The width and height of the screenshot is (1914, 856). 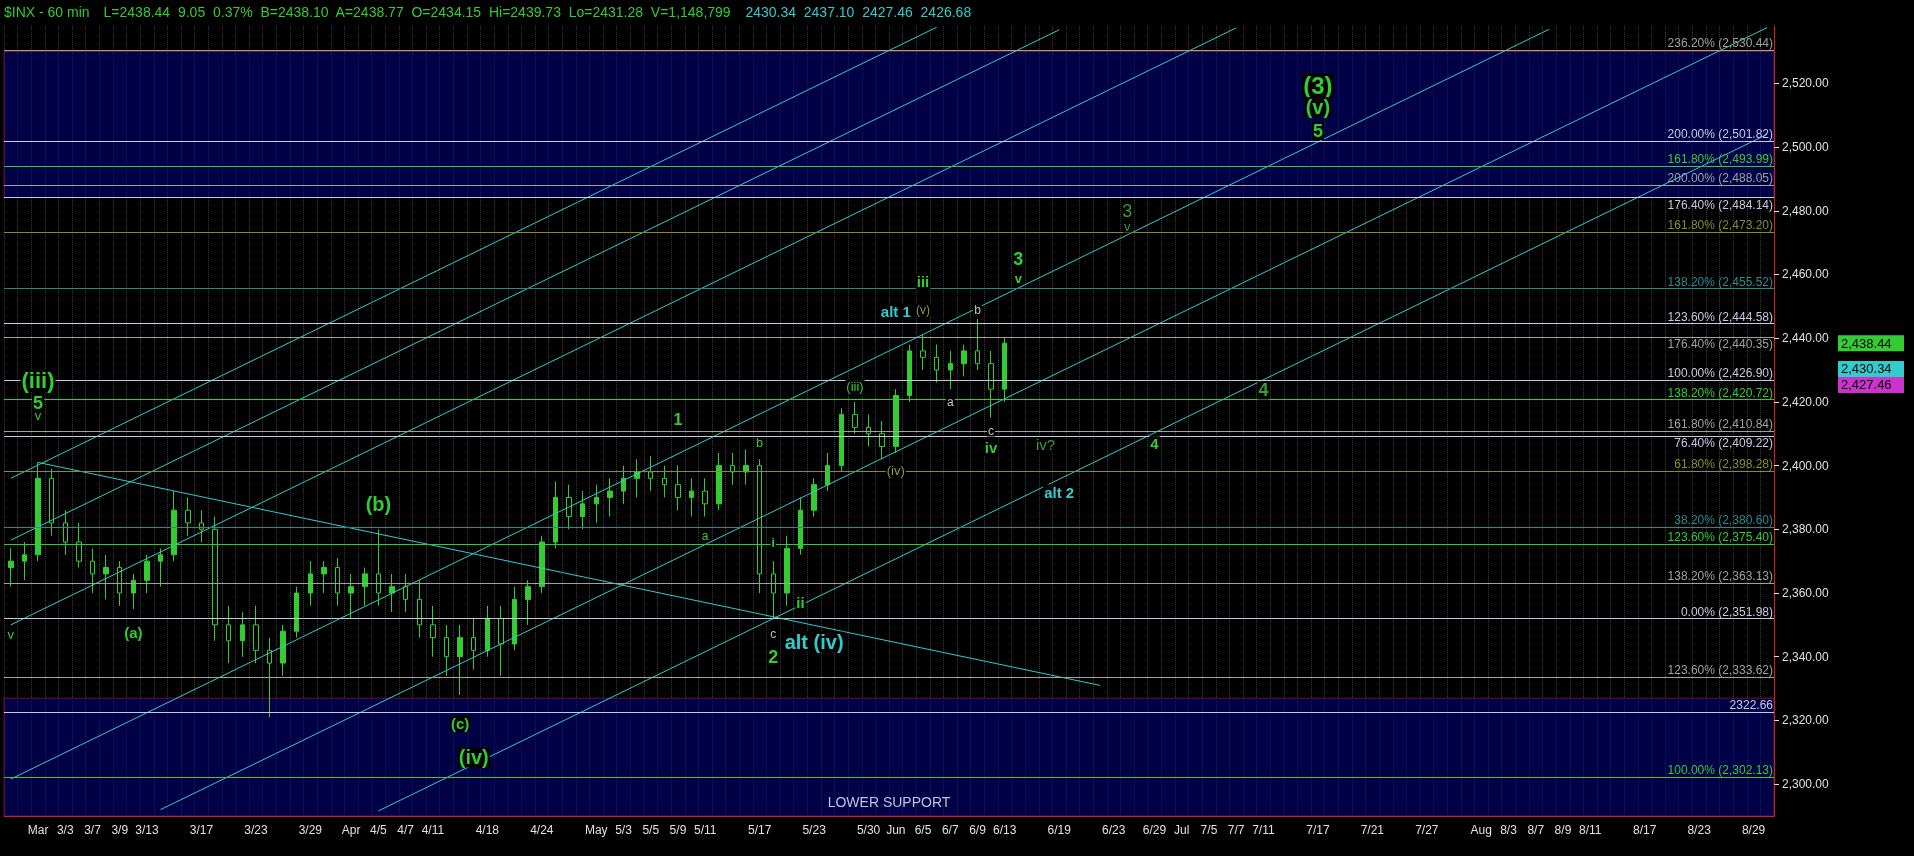 I want to click on chart-subtitle: L=2438.44 9.05 0.37% B=2438.10 A=2438.77 O=2434.15 Hi=2439.73 Lo=2431.28 V=1,148,799, so click(x=417, y=12).